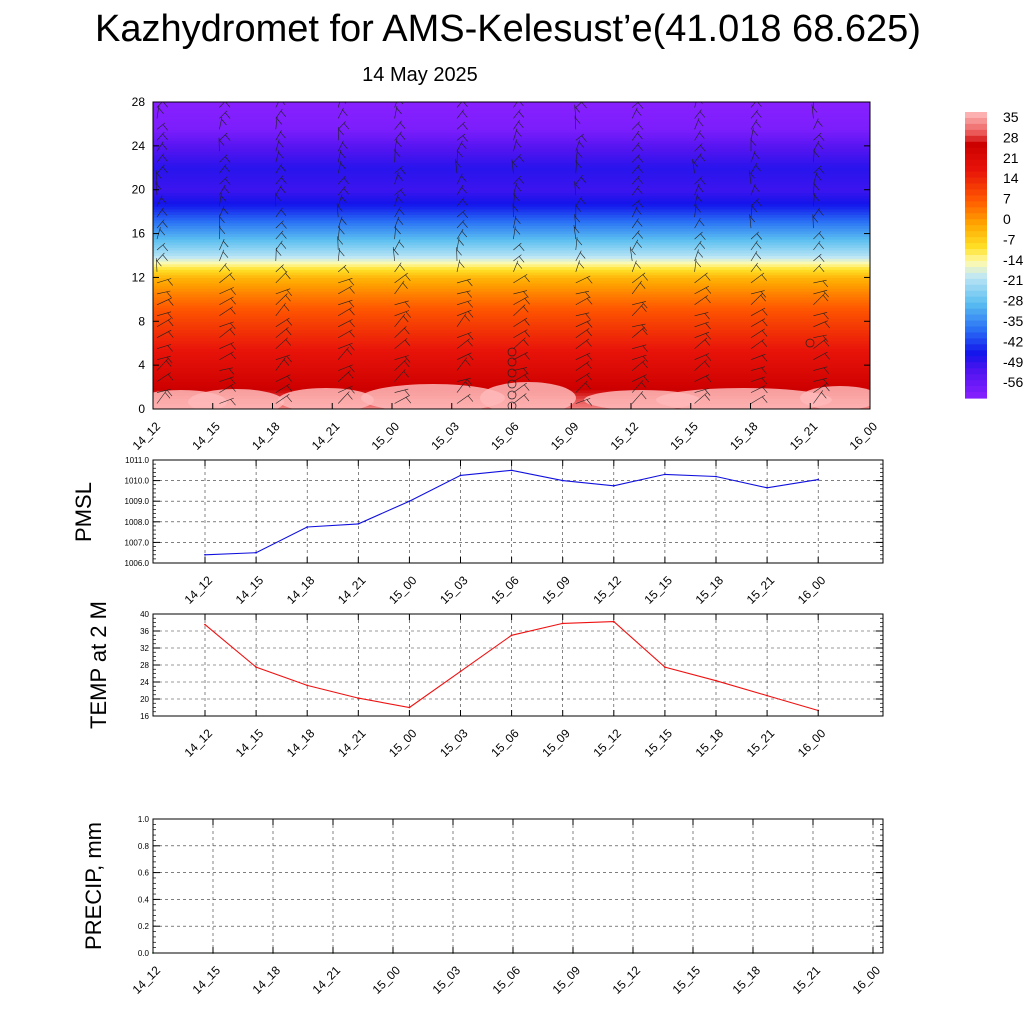 The image size is (1024, 1024). What do you see at coordinates (139, 146) in the screenshot?
I see `upper-y-tick-label: 24` at bounding box center [139, 146].